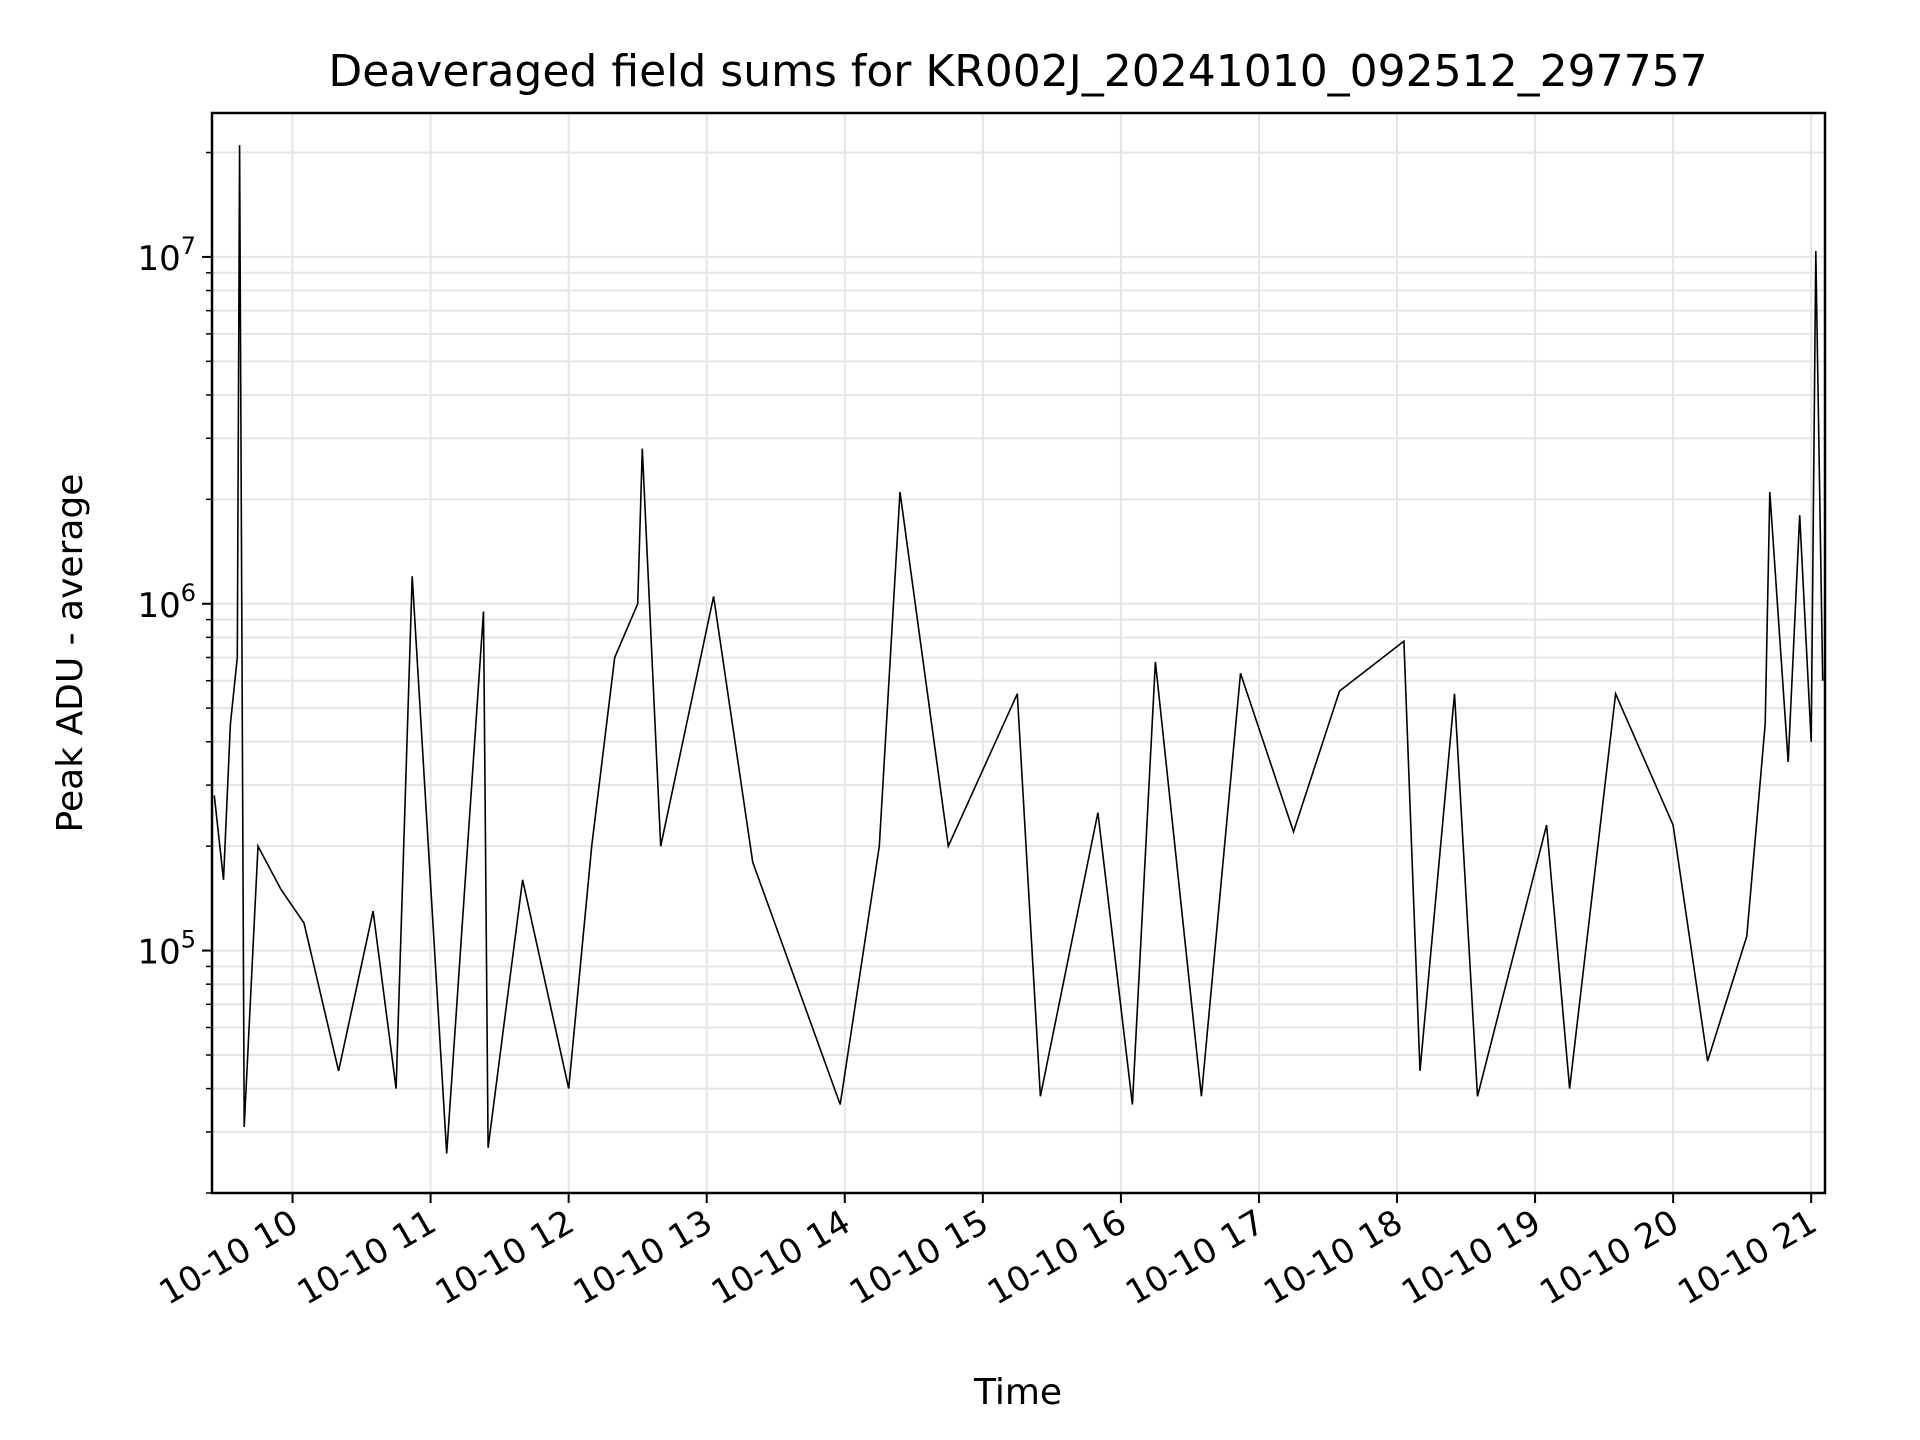 This screenshot has width=1920, height=1440. I want to click on y-tick-label: 10⁷, so click(166, 255).